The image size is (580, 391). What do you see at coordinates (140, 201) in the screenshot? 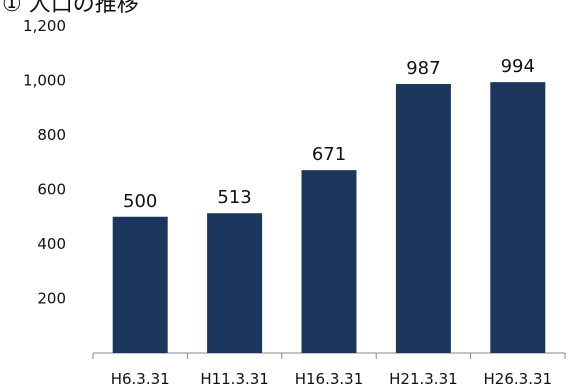
I see `data-label: 500` at bounding box center [140, 201].